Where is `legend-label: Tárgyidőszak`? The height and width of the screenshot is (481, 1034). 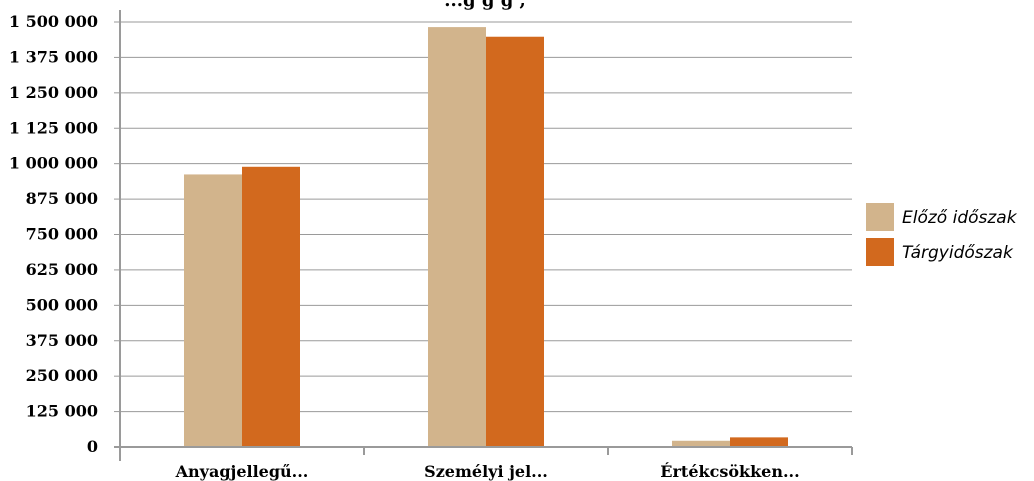 legend-label: Tárgyidőszak is located at coordinates (958, 253).